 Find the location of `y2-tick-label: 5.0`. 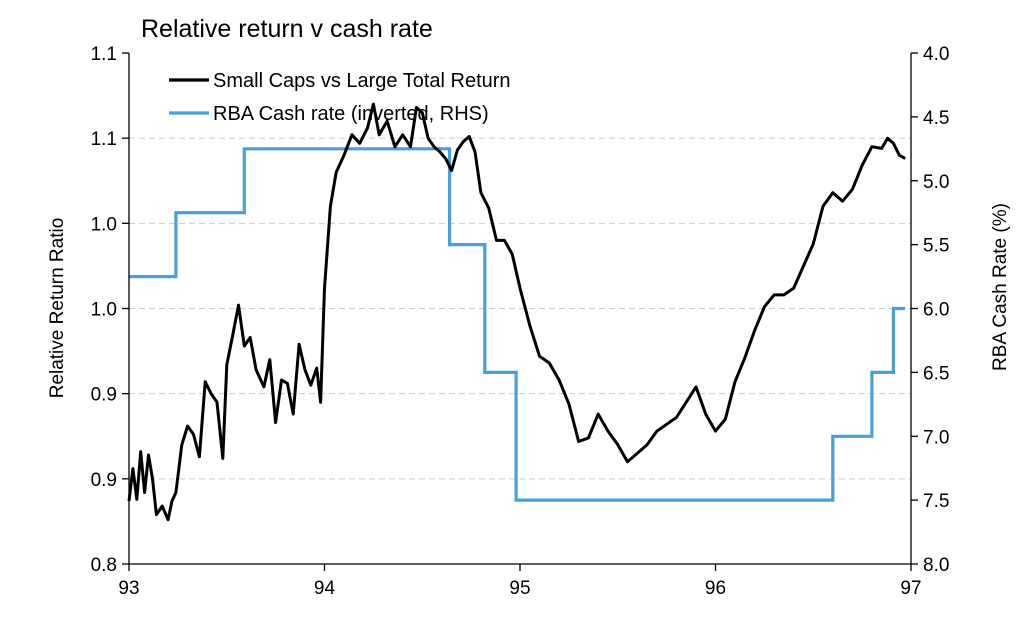

y2-tick-label: 5.0 is located at coordinates (936, 182).